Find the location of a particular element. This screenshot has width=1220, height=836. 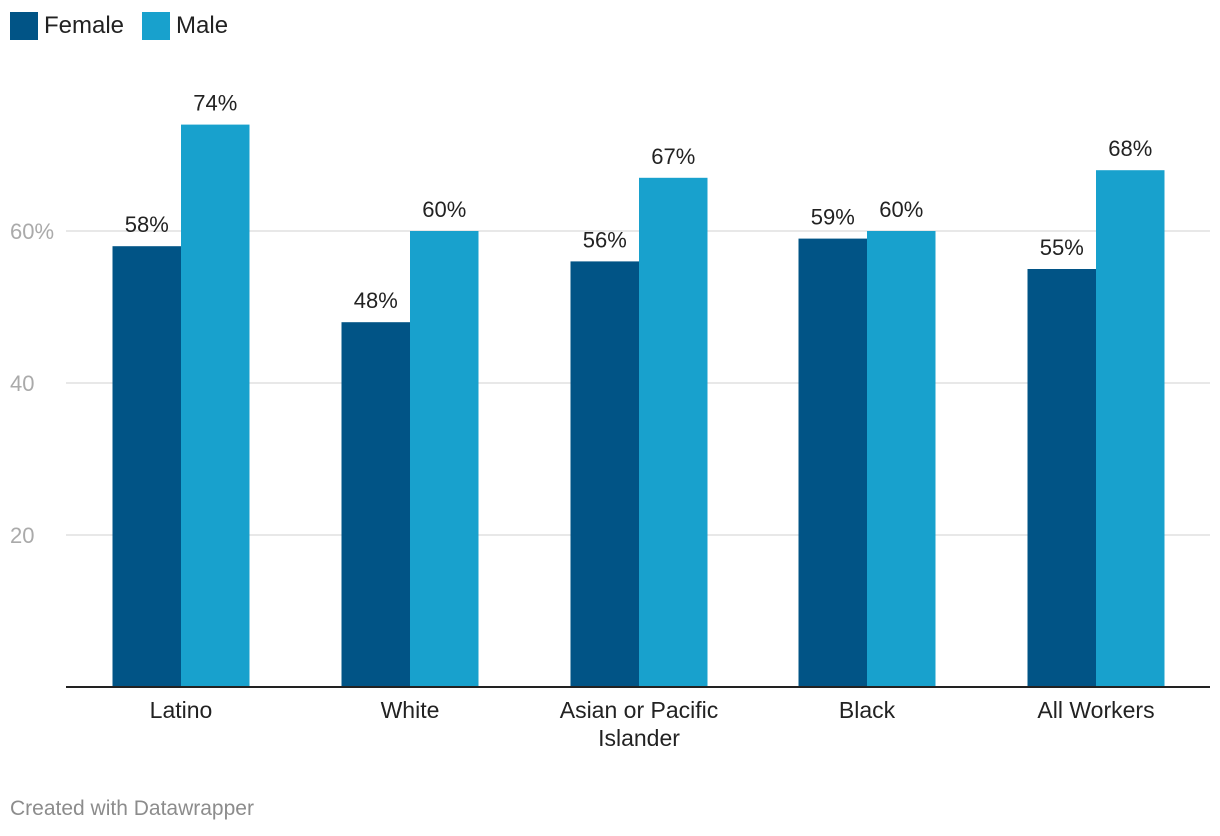

y-tick-label-40: 40 is located at coordinates (22, 383).